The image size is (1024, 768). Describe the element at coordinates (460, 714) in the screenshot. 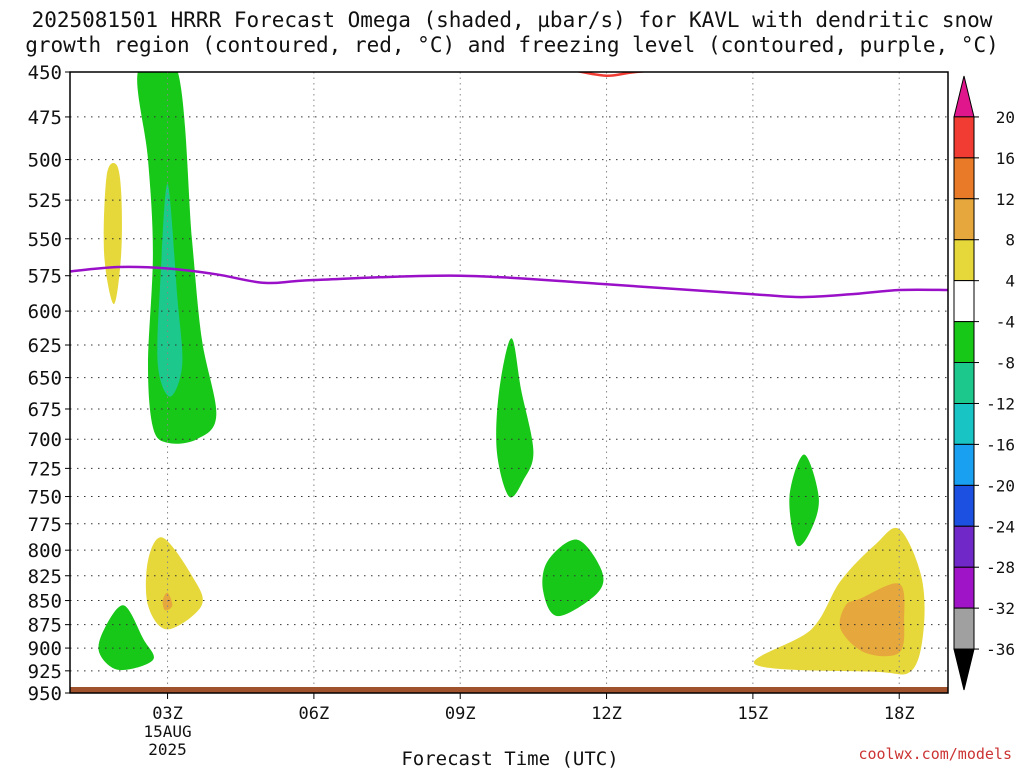

I see `x-tick-label: 09Z` at that location.